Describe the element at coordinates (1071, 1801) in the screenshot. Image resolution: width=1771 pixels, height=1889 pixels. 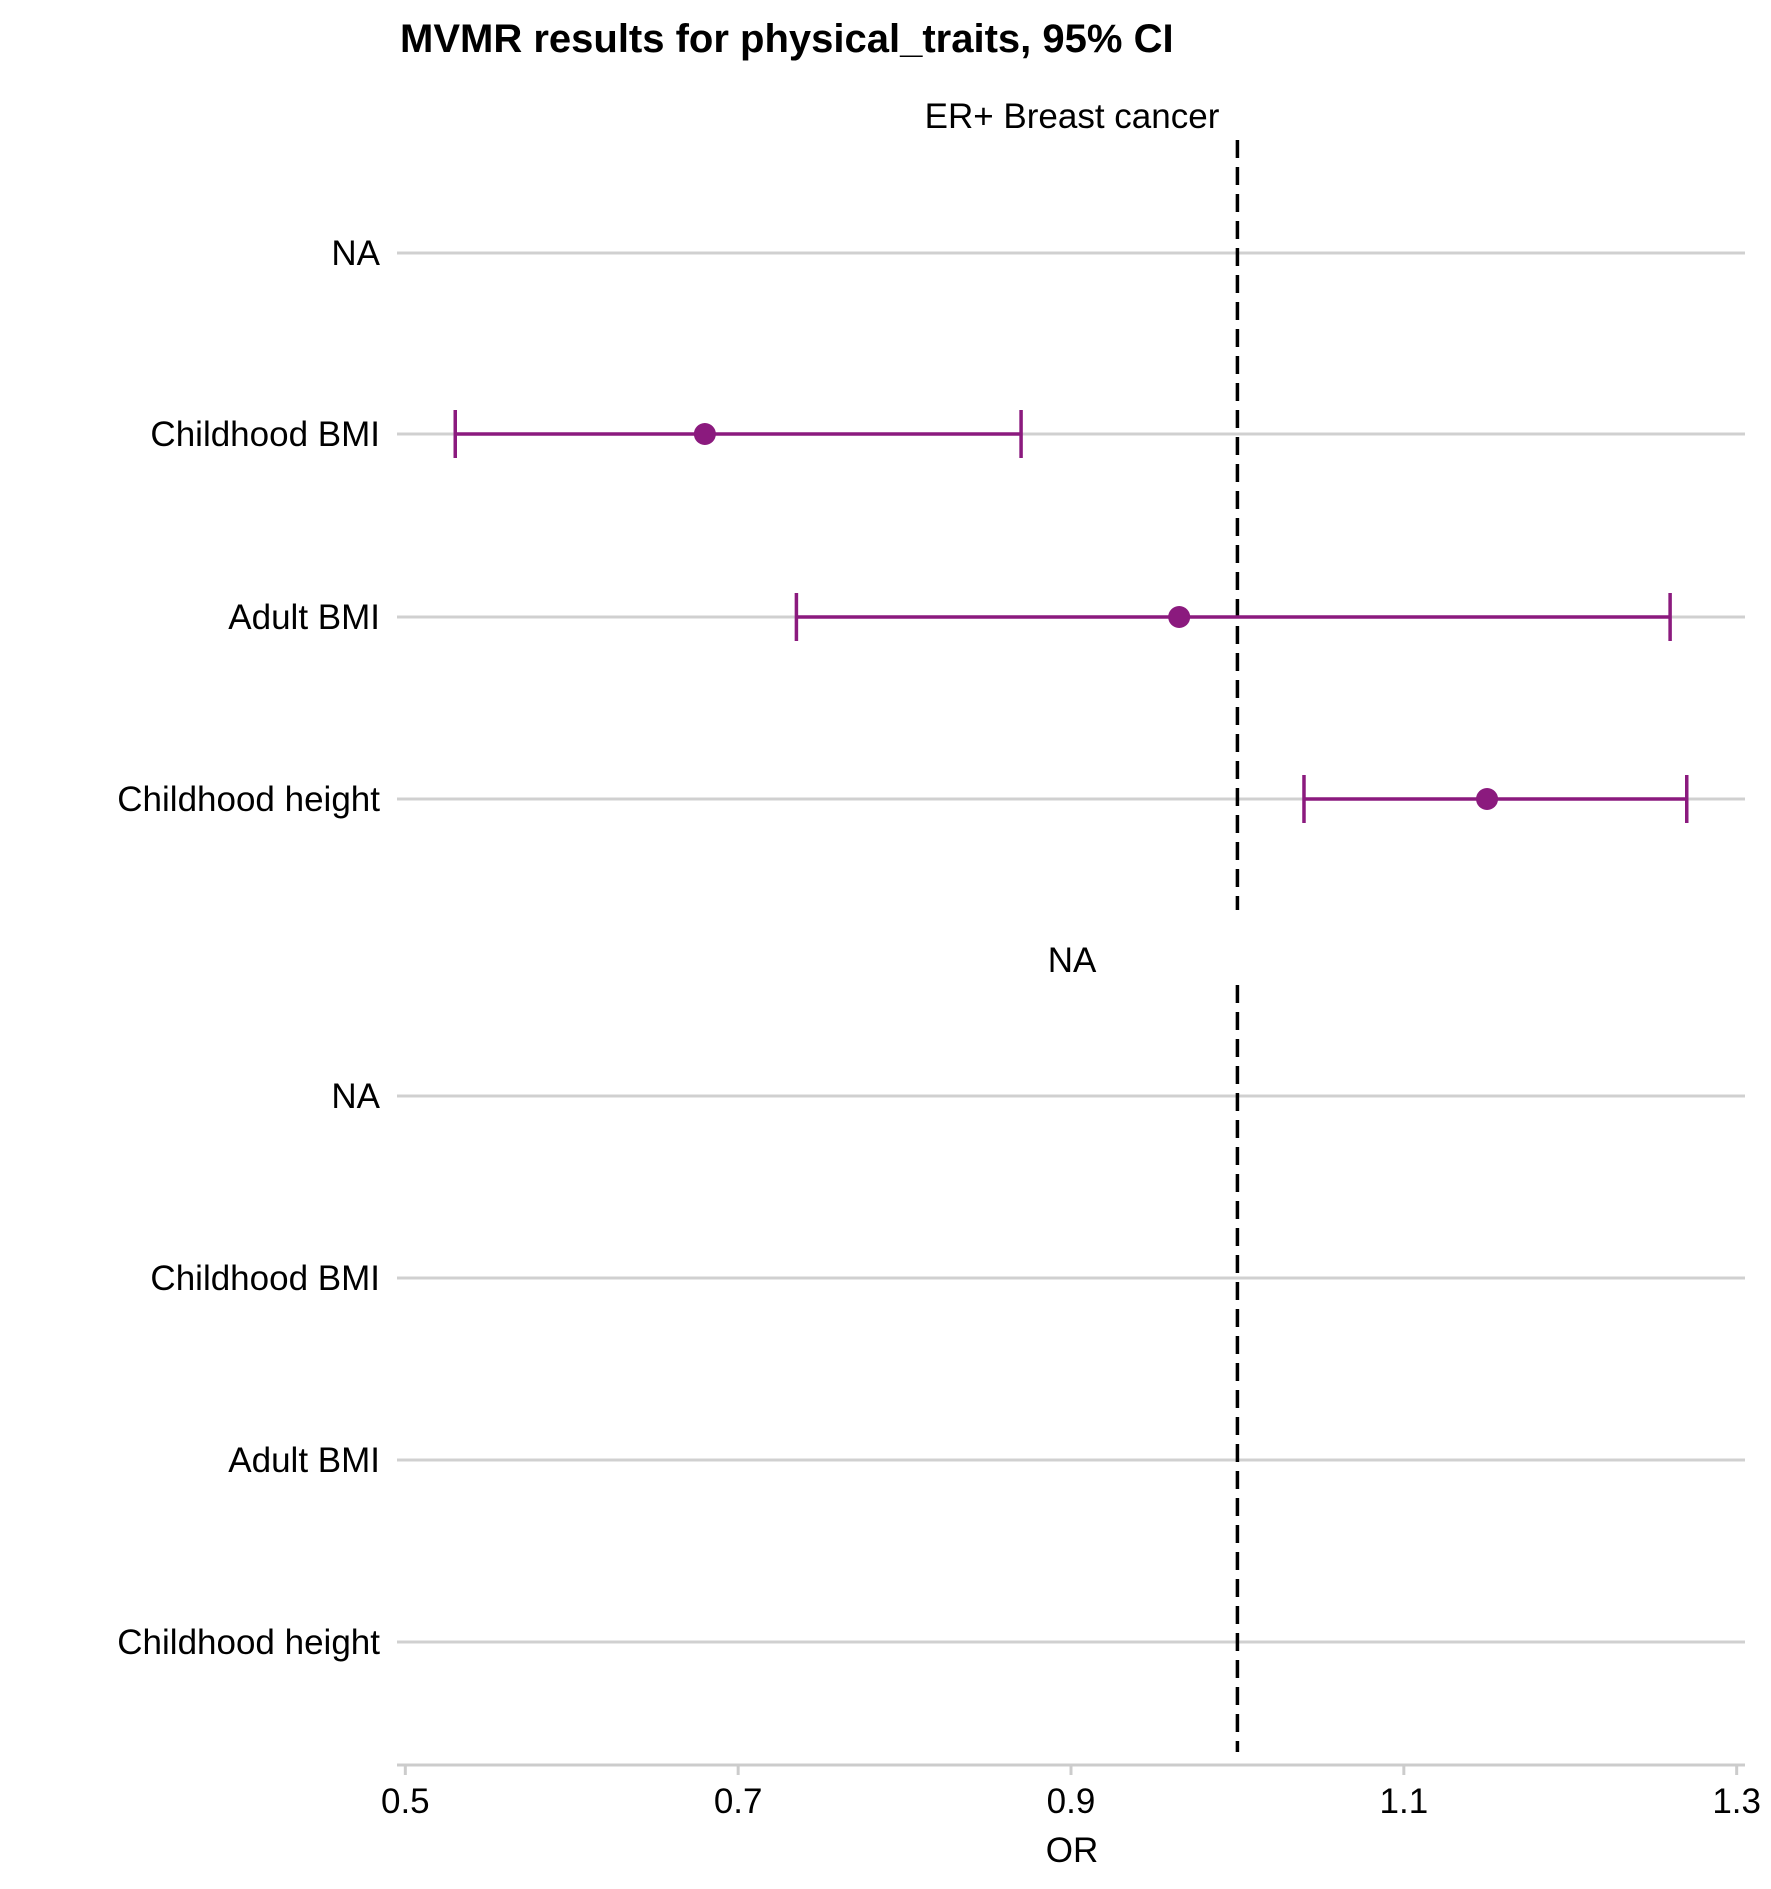
I see `x-tick-label: 0.9` at that location.